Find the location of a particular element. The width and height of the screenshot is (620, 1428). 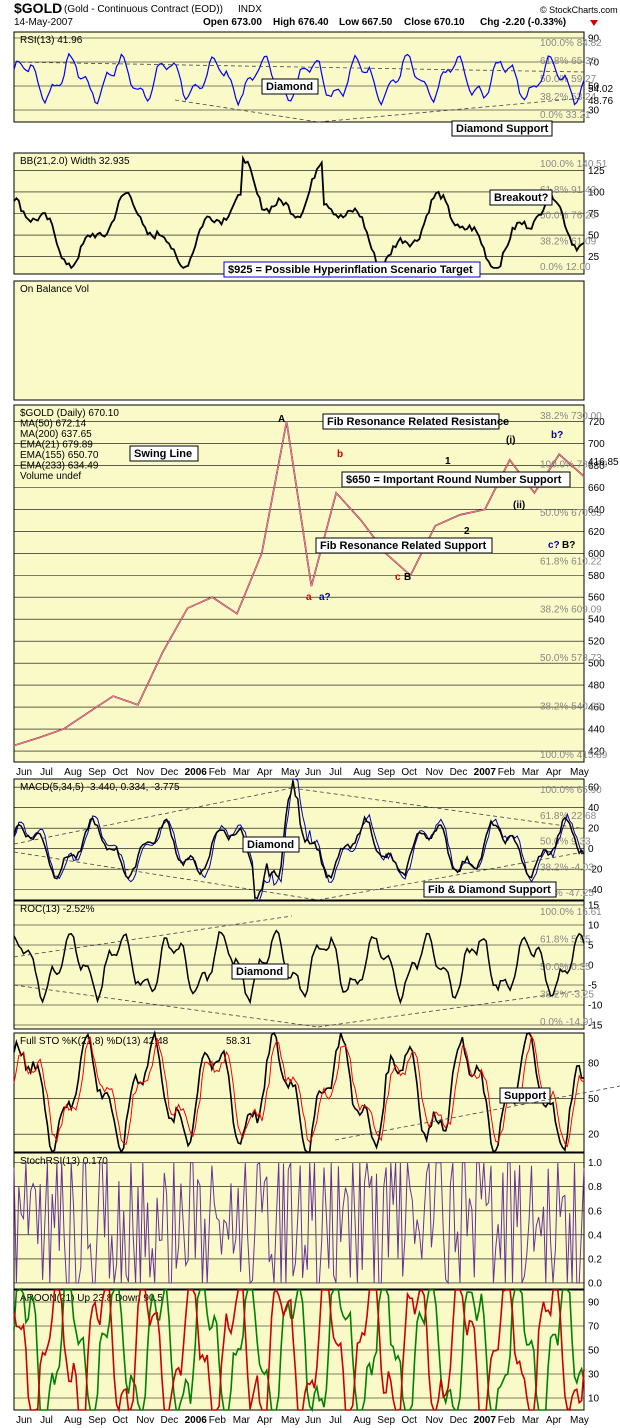

wave-label: c is located at coordinates (398, 577).